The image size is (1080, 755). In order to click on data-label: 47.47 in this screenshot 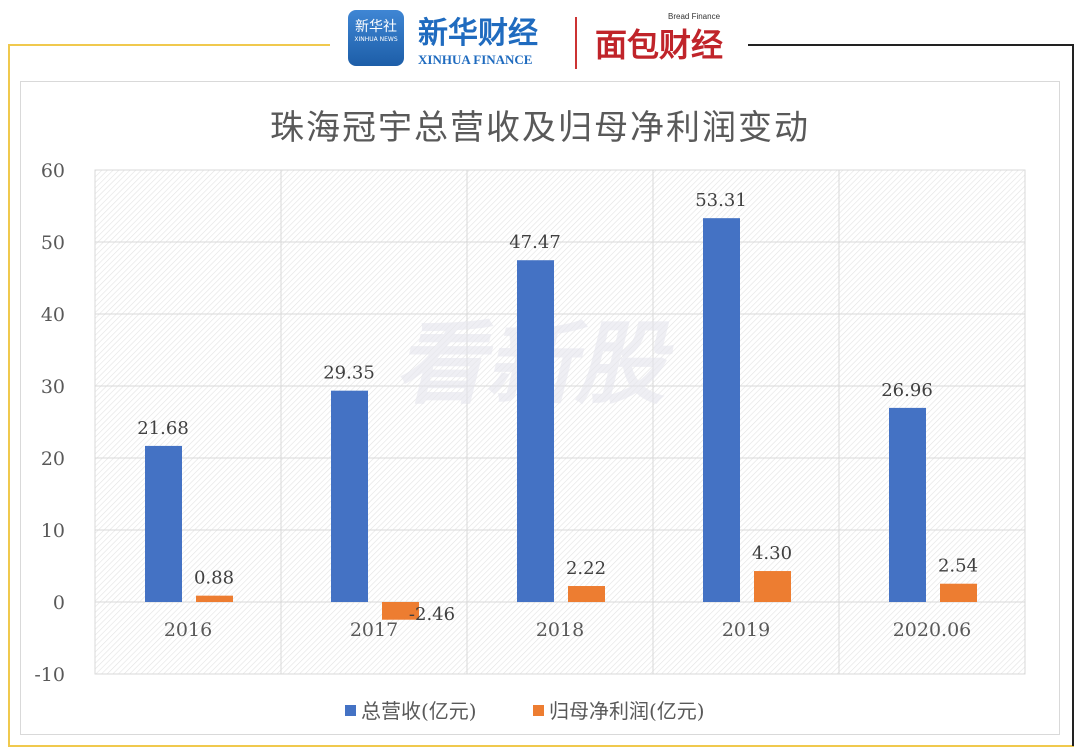, I will do `click(535, 242)`.